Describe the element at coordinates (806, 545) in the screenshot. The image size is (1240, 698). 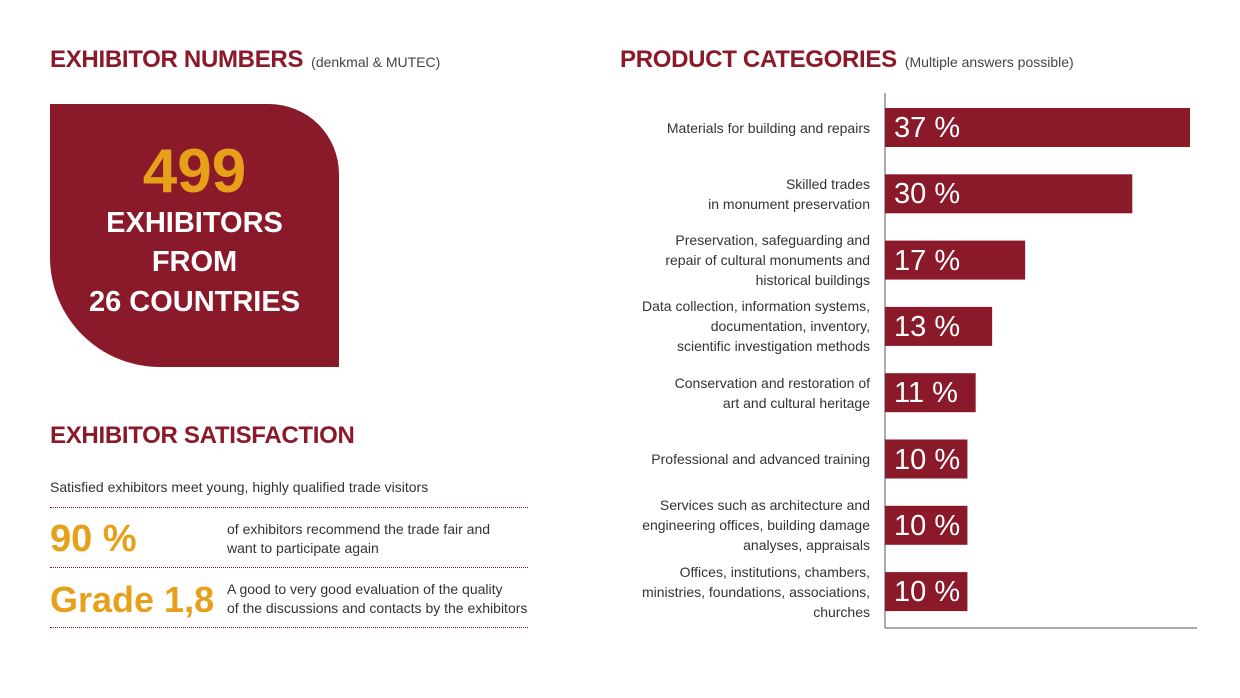
I see `category-label-line: analyses, appraisals` at that location.